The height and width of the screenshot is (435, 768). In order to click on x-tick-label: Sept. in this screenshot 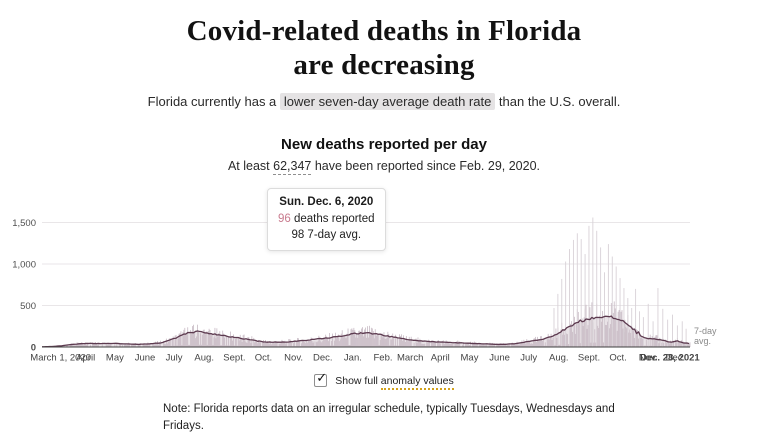, I will do `click(234, 358)`.